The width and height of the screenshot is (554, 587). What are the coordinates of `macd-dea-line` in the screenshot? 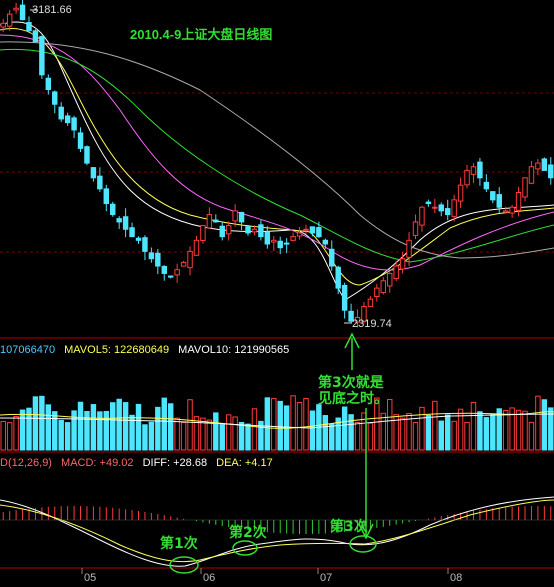 It's located at (277, 531).